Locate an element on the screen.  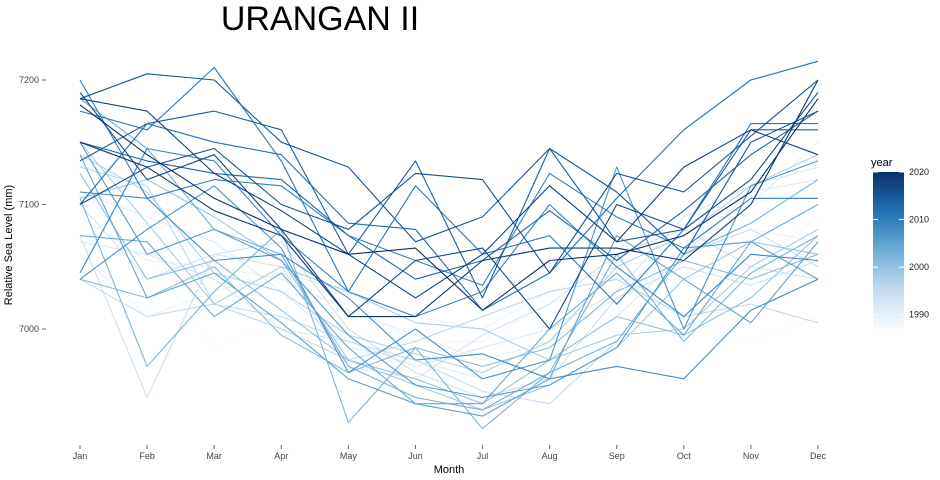
x-tick-label: Sep is located at coordinates (617, 456).